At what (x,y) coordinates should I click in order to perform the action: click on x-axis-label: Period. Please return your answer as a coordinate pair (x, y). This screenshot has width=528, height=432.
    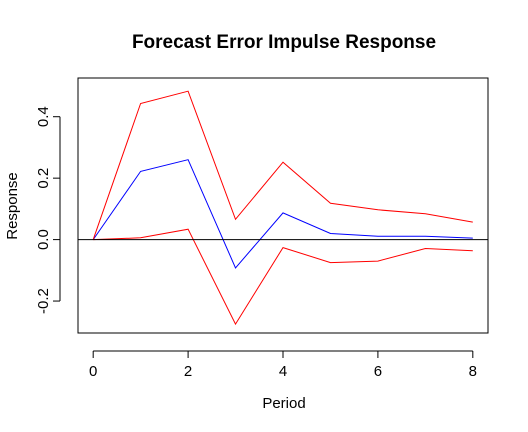
    Looking at the image, I should click on (283, 403).